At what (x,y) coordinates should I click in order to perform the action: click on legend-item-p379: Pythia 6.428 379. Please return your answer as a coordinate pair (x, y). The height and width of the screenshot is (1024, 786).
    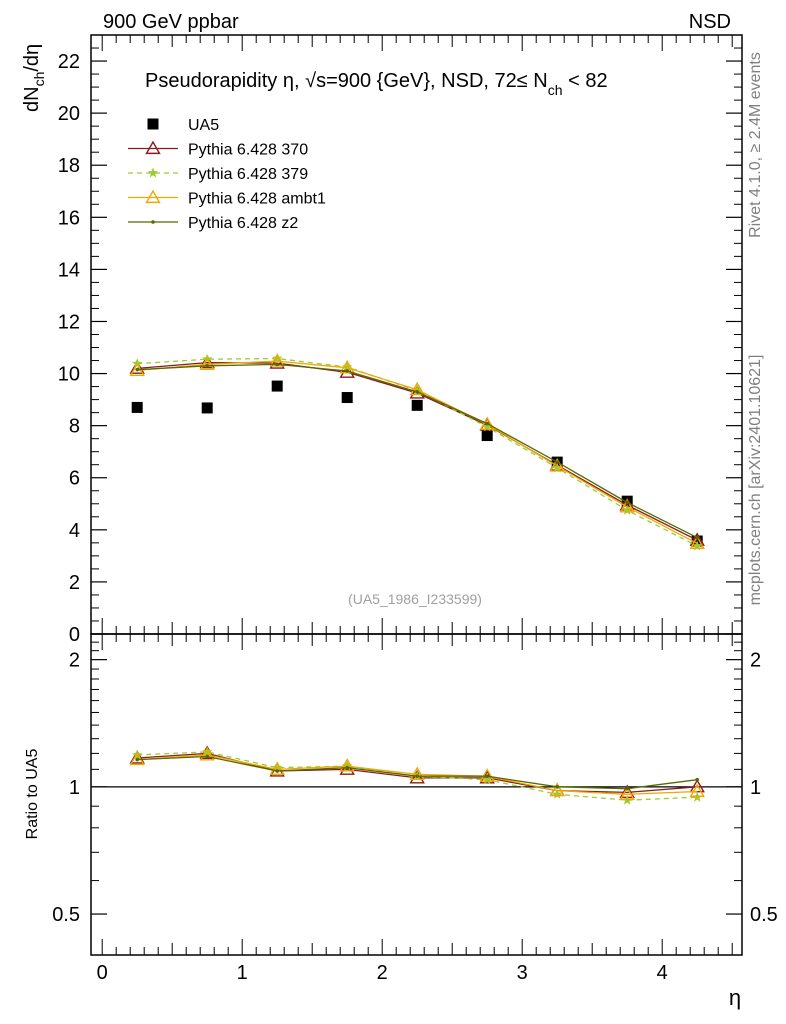
    Looking at the image, I should click on (218, 174).